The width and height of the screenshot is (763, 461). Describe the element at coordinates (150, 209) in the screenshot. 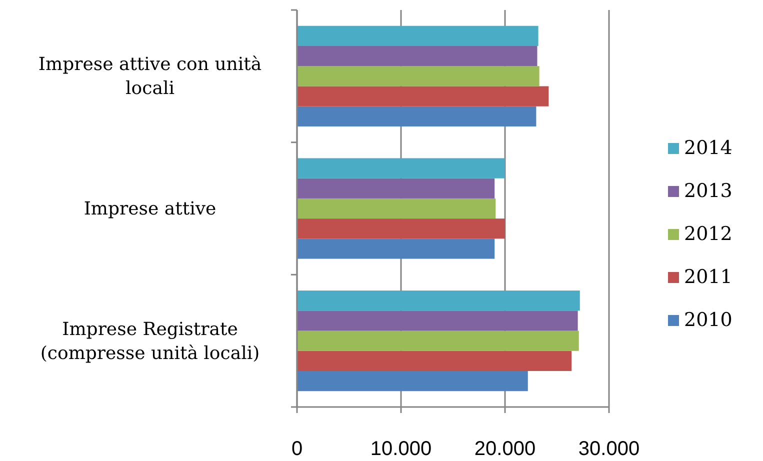

I see `y-tick-label: Imprese attive` at that location.